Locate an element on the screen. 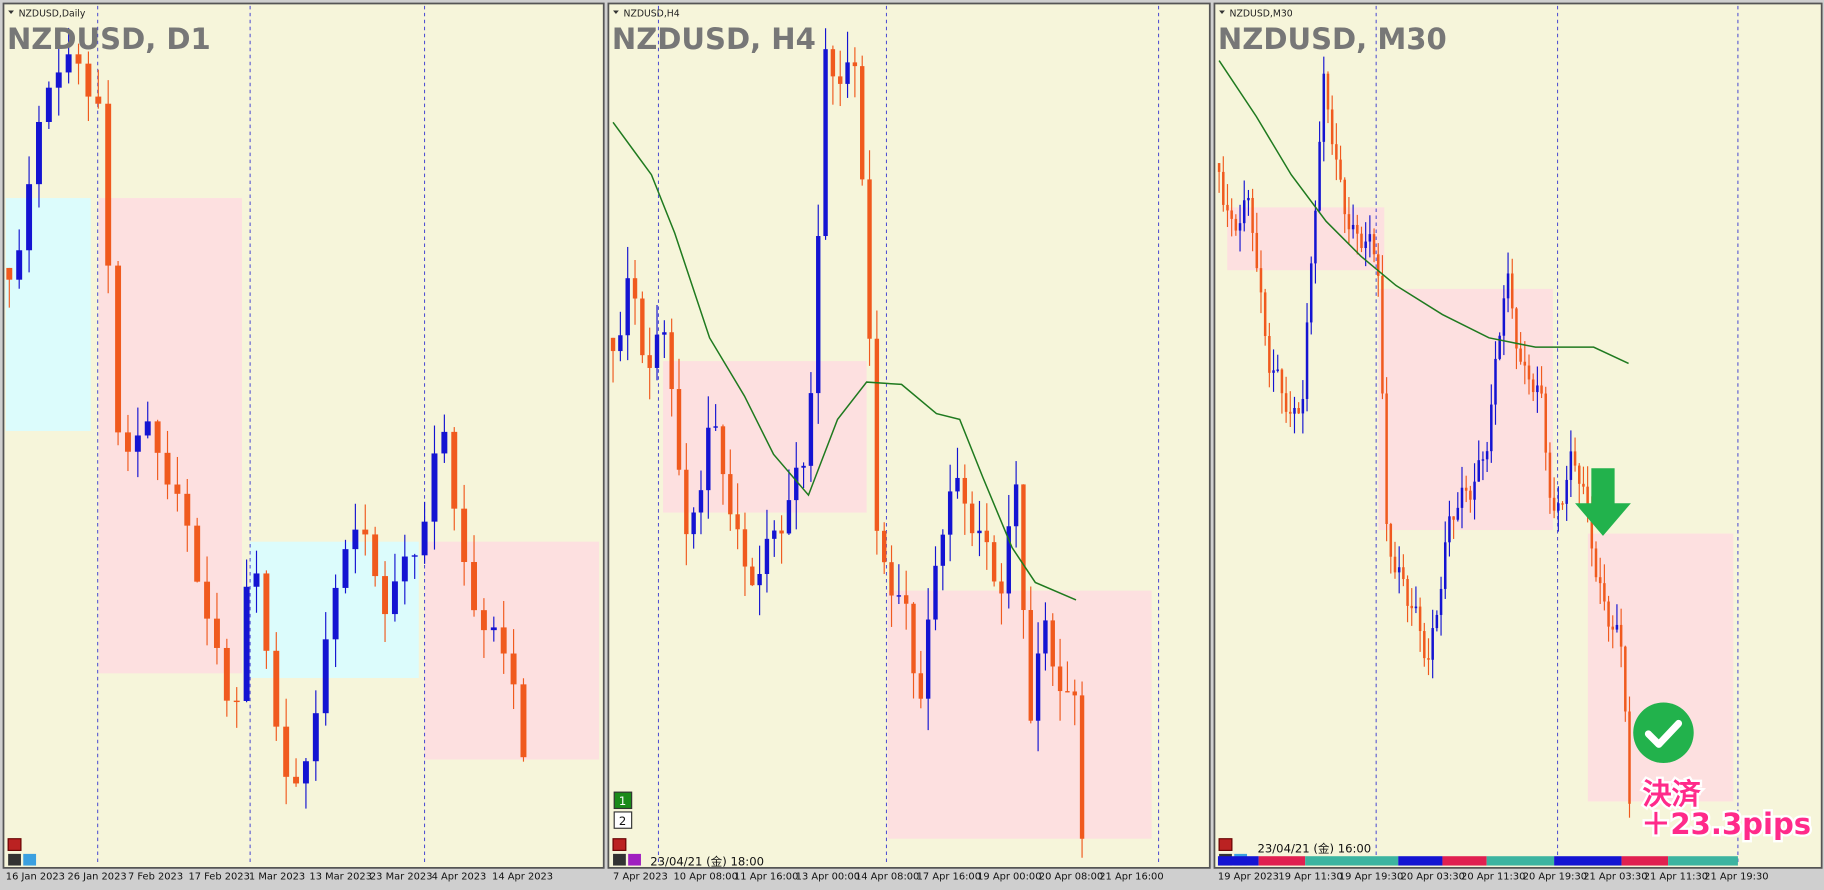  chart-title: NZDUSD, M30 is located at coordinates (1332, 39).